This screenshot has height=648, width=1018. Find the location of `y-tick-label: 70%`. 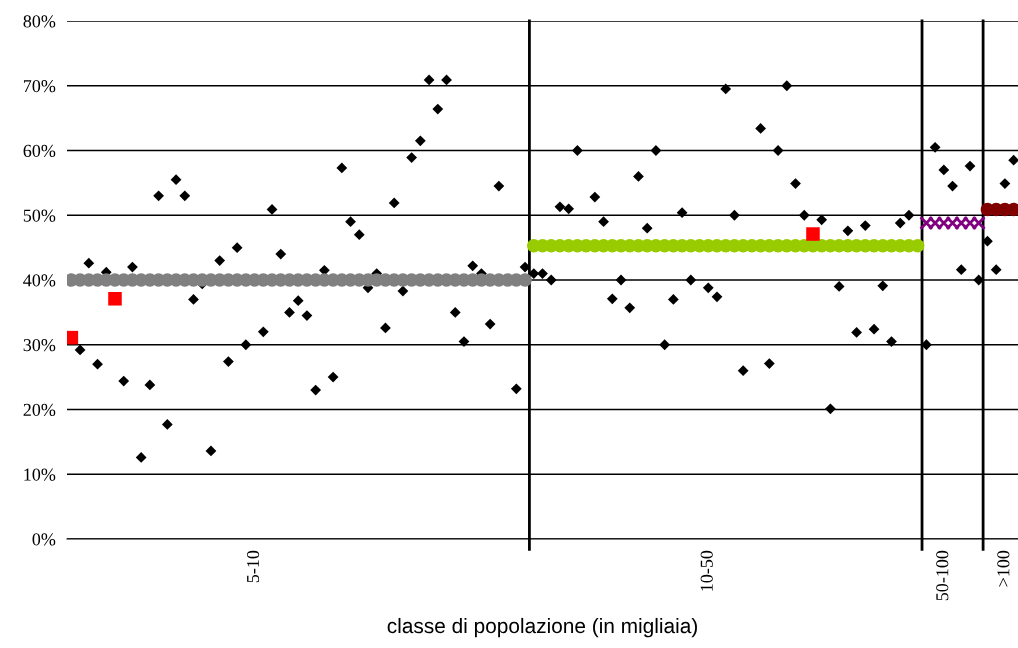

y-tick-label: 70% is located at coordinates (39, 86).